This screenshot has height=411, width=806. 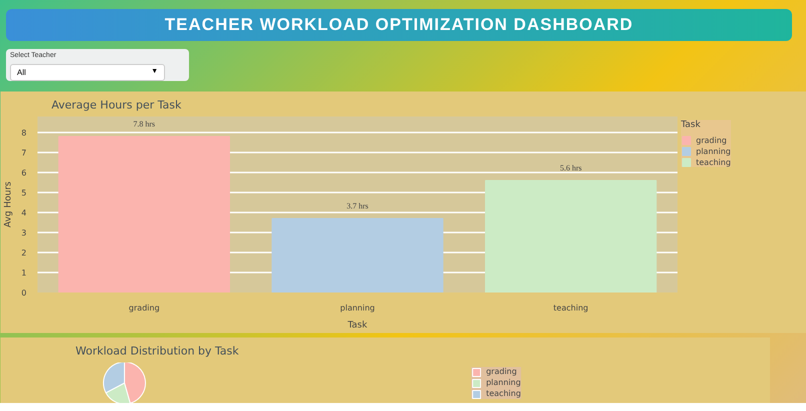 I want to click on data-label: 7.8 hrs, so click(x=144, y=124).